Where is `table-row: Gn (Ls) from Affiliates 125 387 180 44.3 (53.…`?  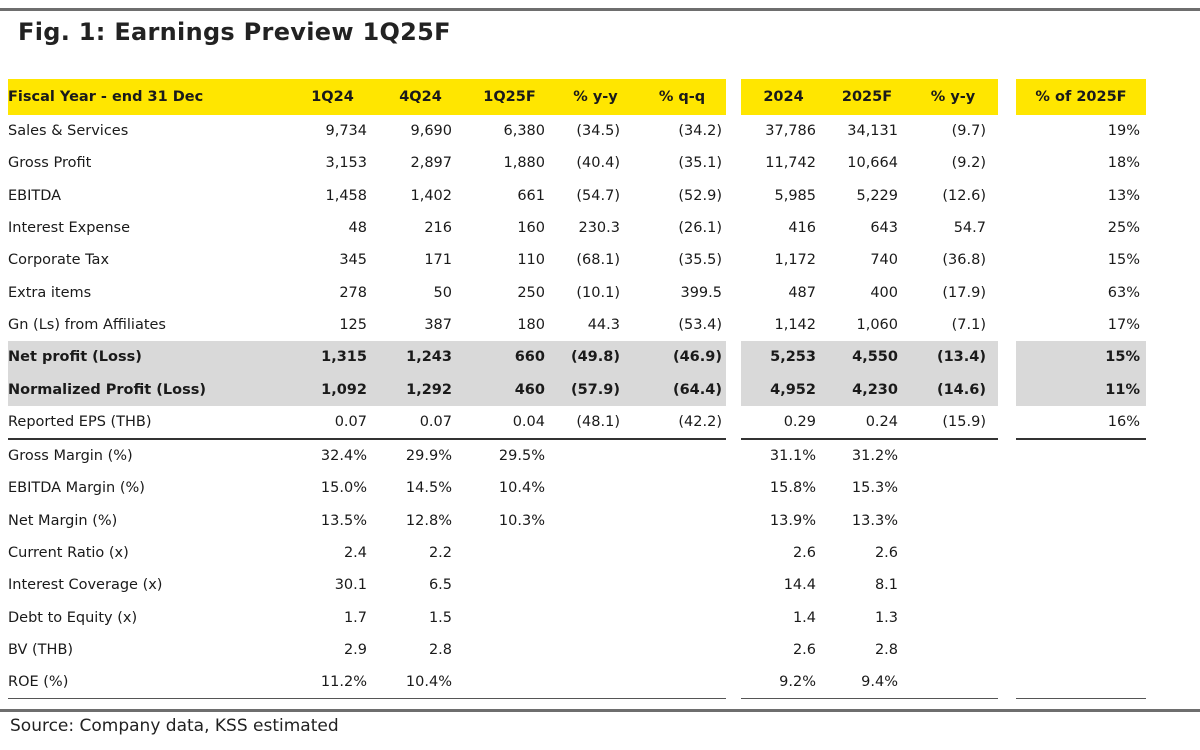 table-row: Gn (Ls) from Affiliates 125 387 180 44.3 (53.… is located at coordinates (577, 325).